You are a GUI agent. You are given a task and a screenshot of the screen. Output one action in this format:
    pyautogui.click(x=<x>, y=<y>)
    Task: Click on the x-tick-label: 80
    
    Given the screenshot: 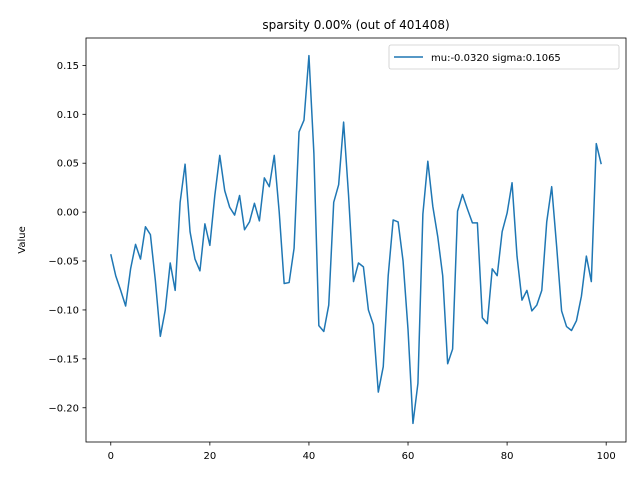 What is the action you would take?
    pyautogui.click(x=507, y=456)
    